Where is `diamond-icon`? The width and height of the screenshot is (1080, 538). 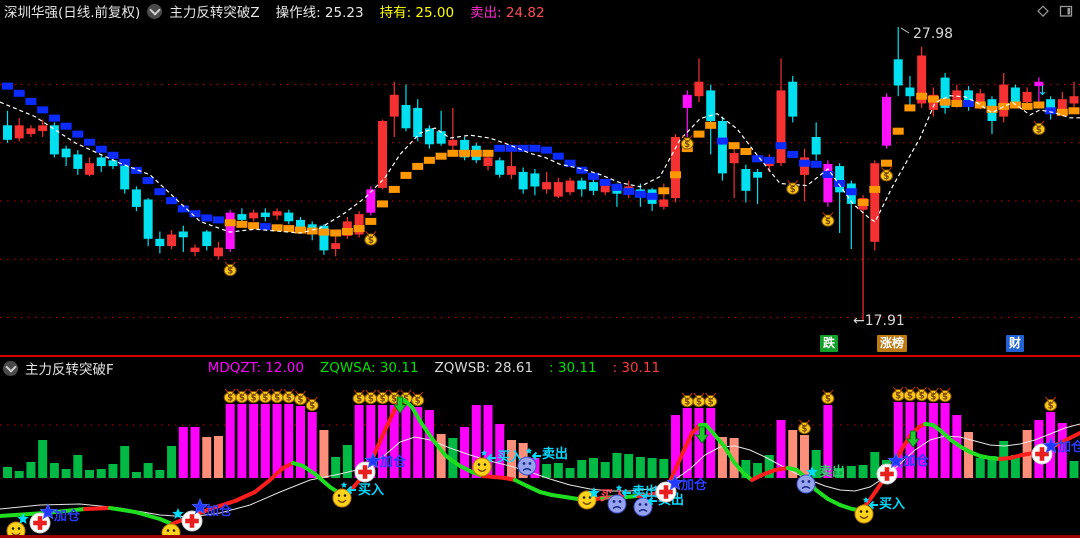 diamond-icon is located at coordinates (1043, 11).